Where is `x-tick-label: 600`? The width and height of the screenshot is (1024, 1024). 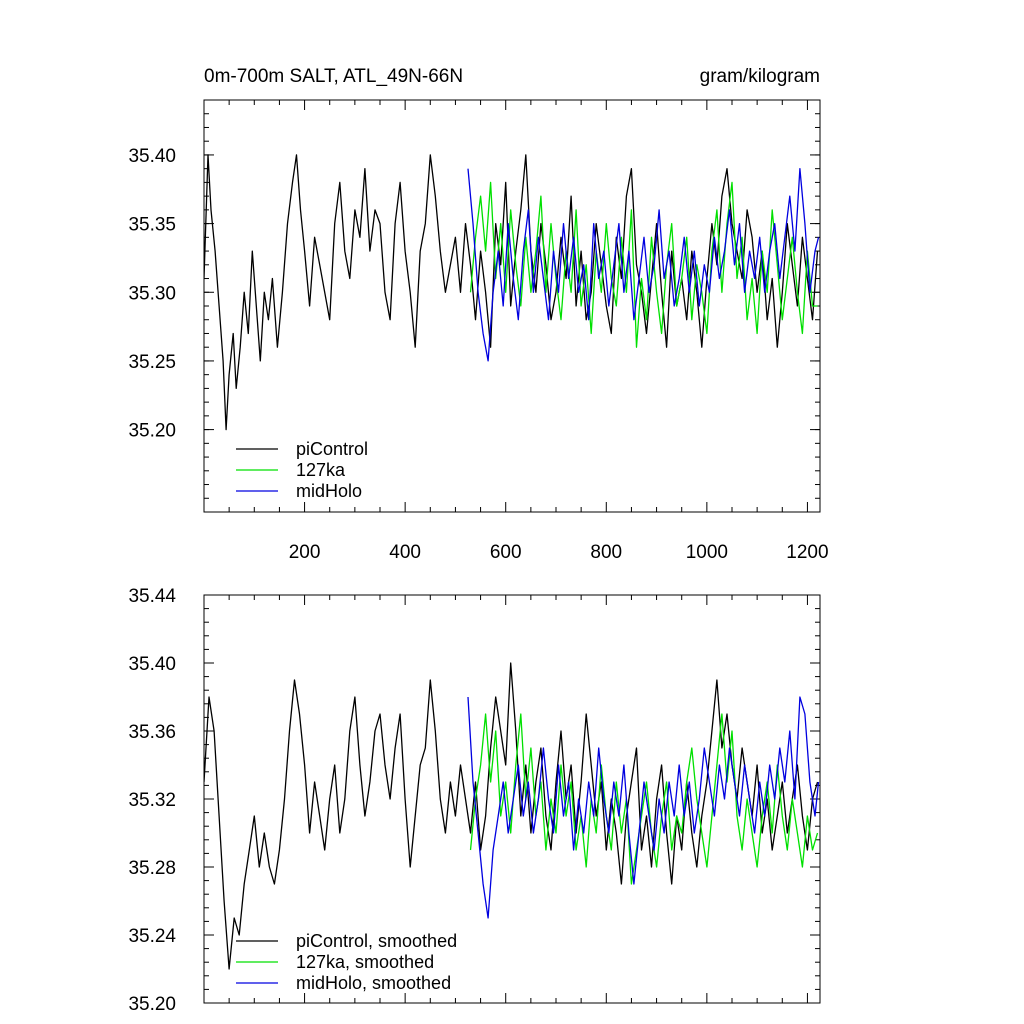
x-tick-label: 600 is located at coordinates (506, 552).